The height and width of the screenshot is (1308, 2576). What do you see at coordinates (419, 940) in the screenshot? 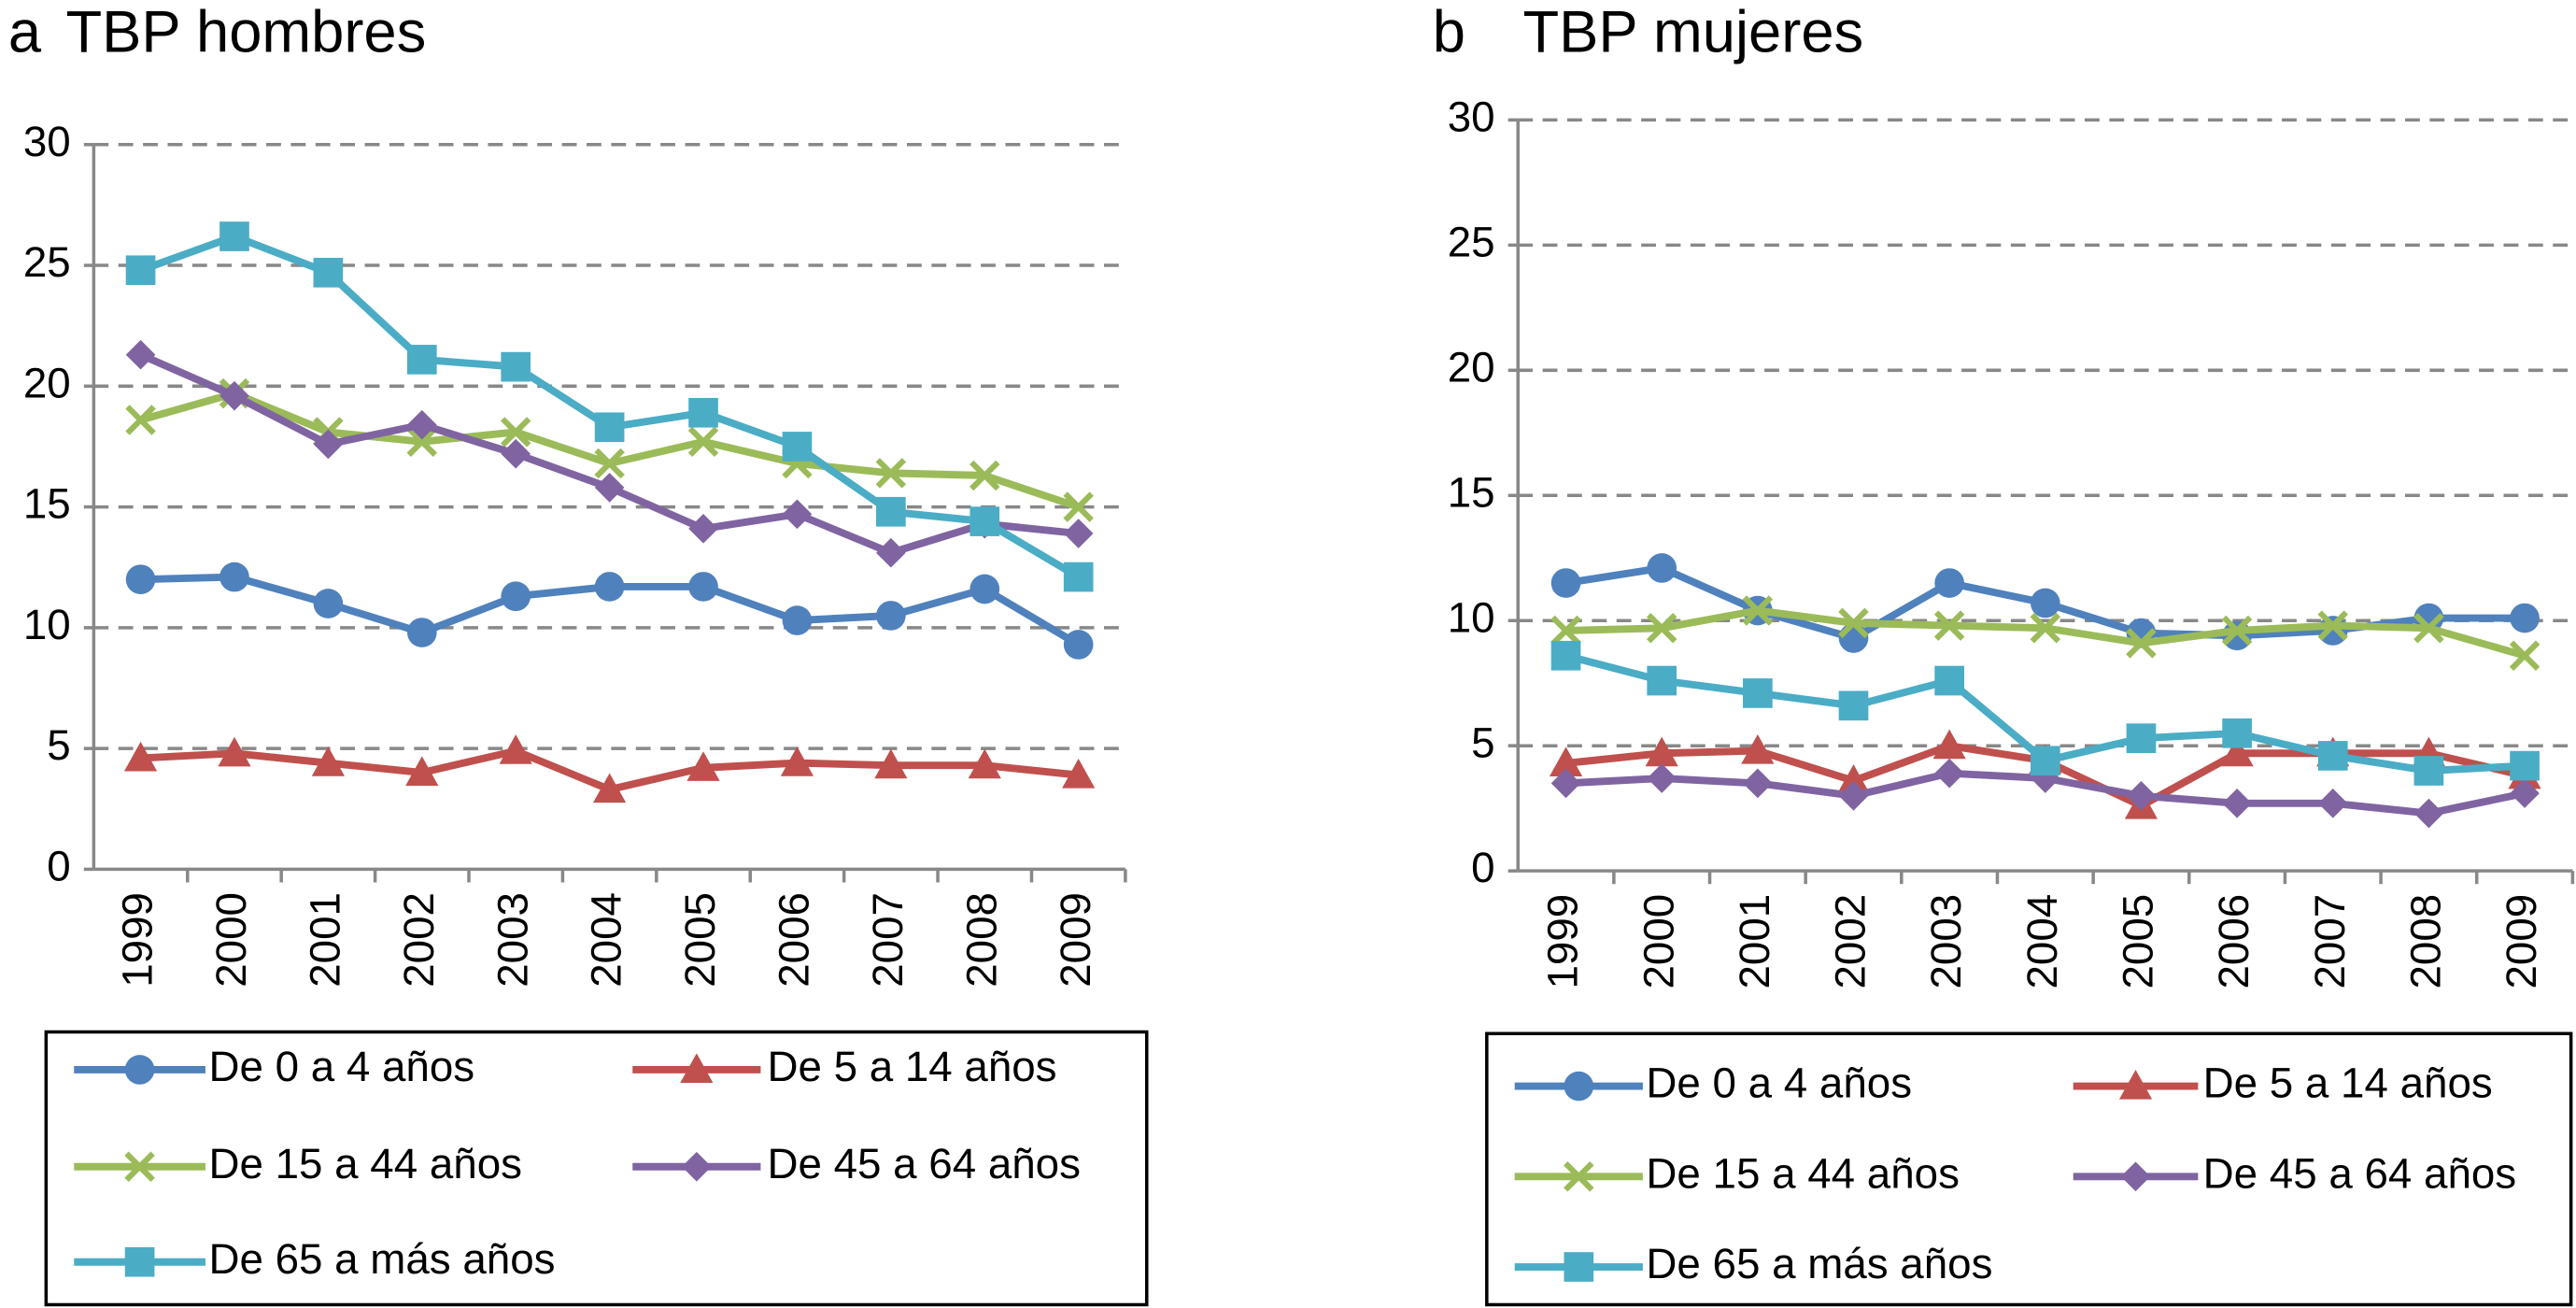
I see `x-tick-label: 2002` at bounding box center [419, 940].